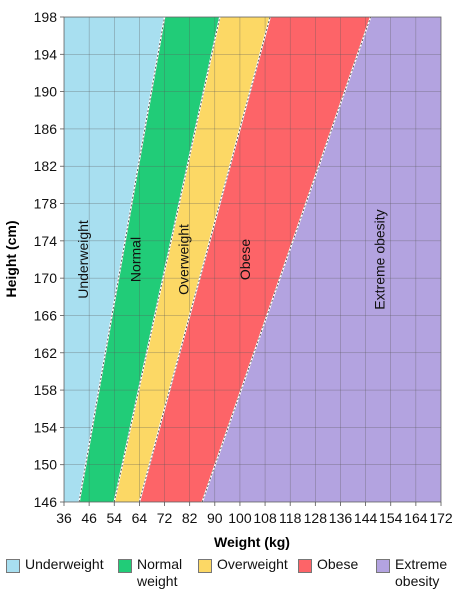 The width and height of the screenshot is (460, 600). I want to click on band-label-overweight: Overweight, so click(183, 259).